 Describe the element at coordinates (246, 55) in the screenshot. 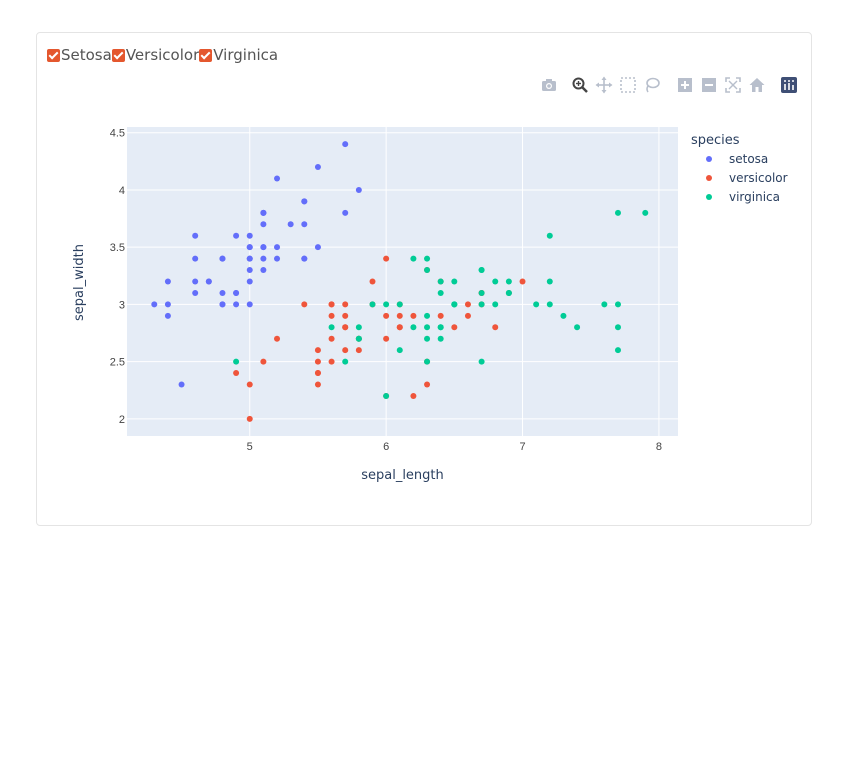

I see `filter-label-virginica: Virginica` at that location.